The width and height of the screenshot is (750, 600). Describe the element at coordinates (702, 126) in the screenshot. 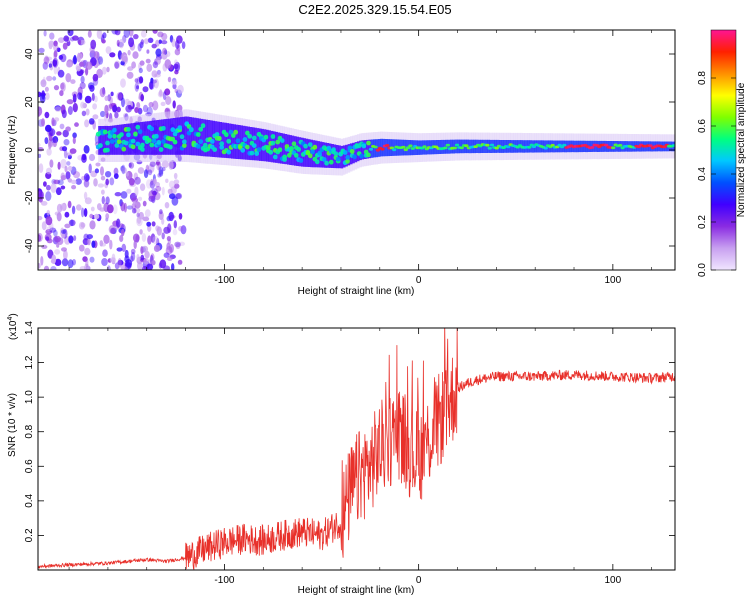

I see `colorbar-tick-label: 0.6` at that location.